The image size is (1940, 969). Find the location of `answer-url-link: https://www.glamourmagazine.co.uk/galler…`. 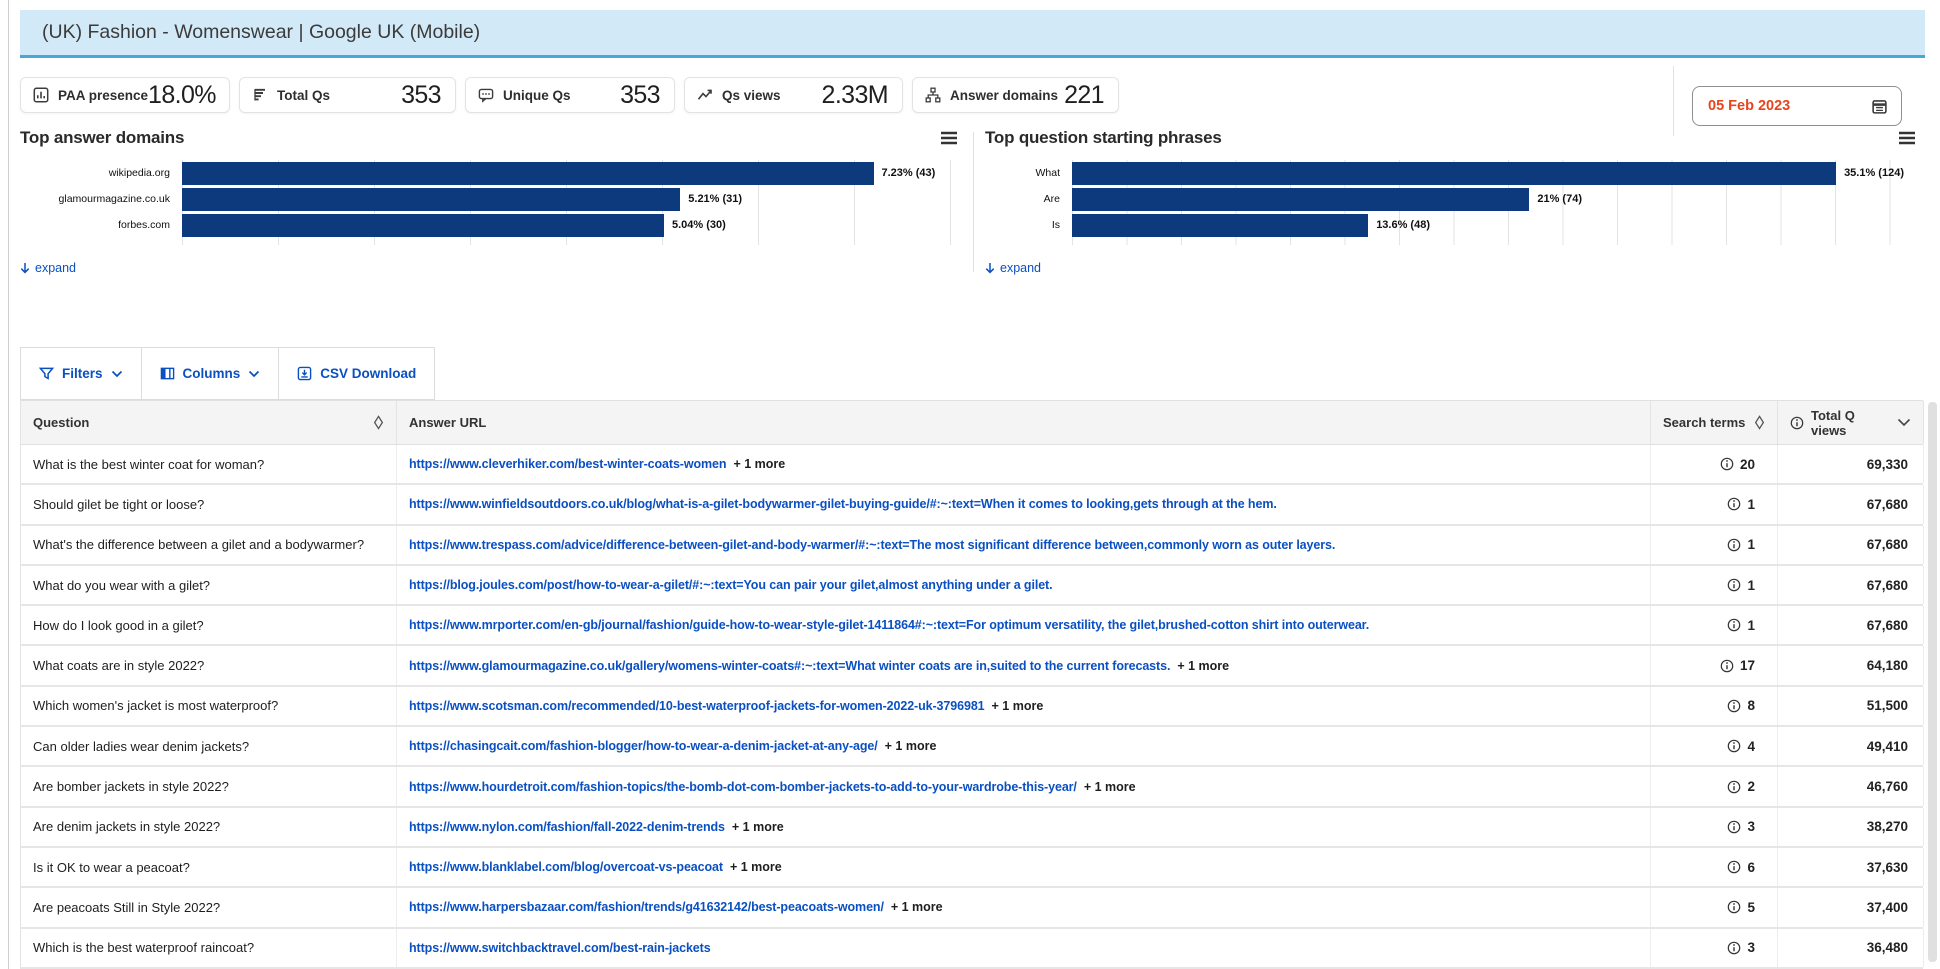

answer-url-link: https://www.glamourmagazine.co.uk/galler… is located at coordinates (790, 665).